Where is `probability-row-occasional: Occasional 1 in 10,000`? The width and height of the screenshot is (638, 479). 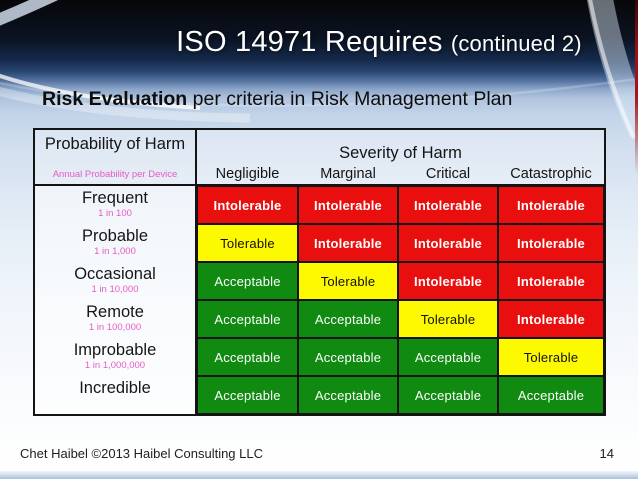 probability-row-occasional: Occasional 1 in 10,000 is located at coordinates (115, 281).